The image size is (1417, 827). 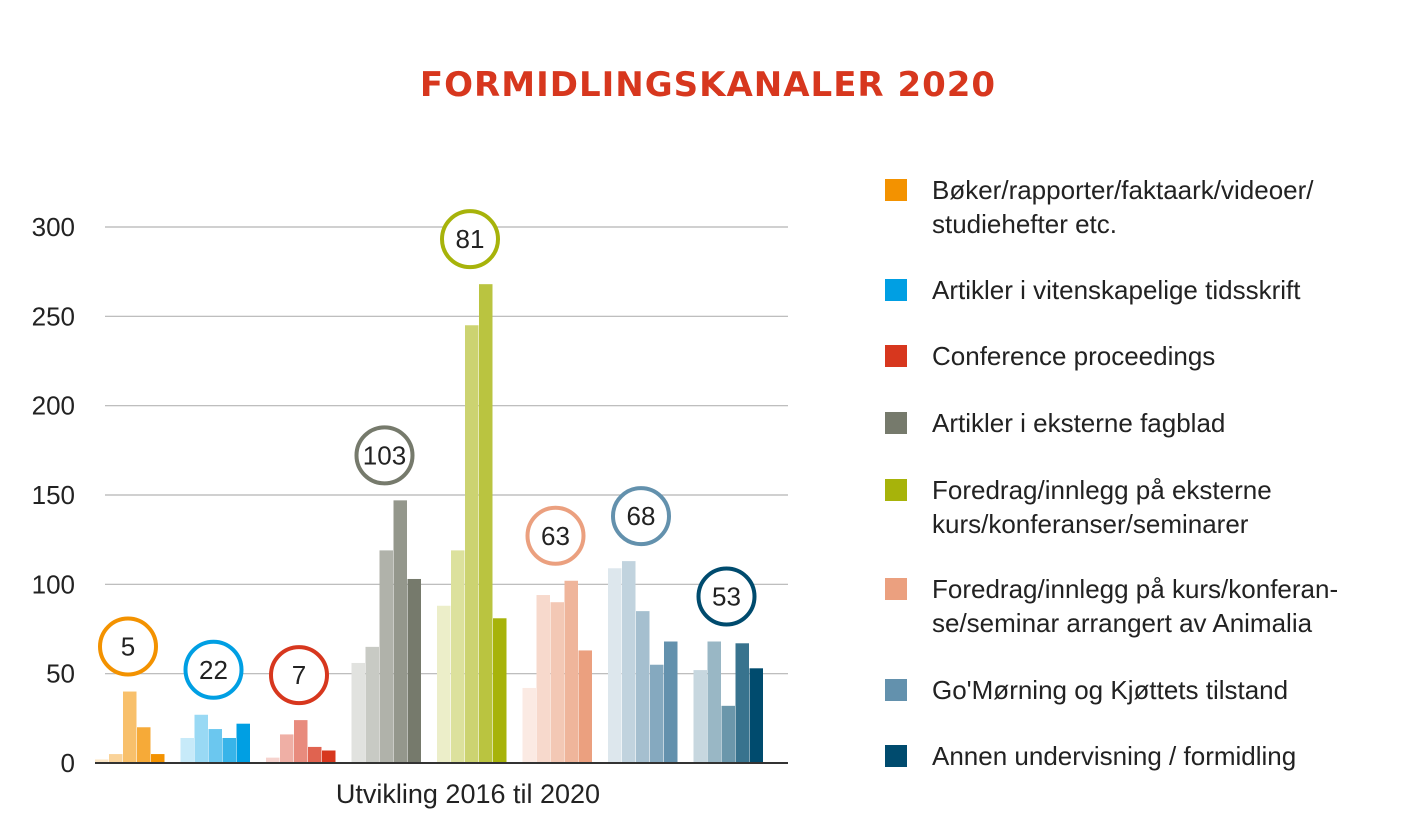 What do you see at coordinates (1116, 290) in the screenshot?
I see `legend-label: Artikler i vitenskapelige tidsskrift` at bounding box center [1116, 290].